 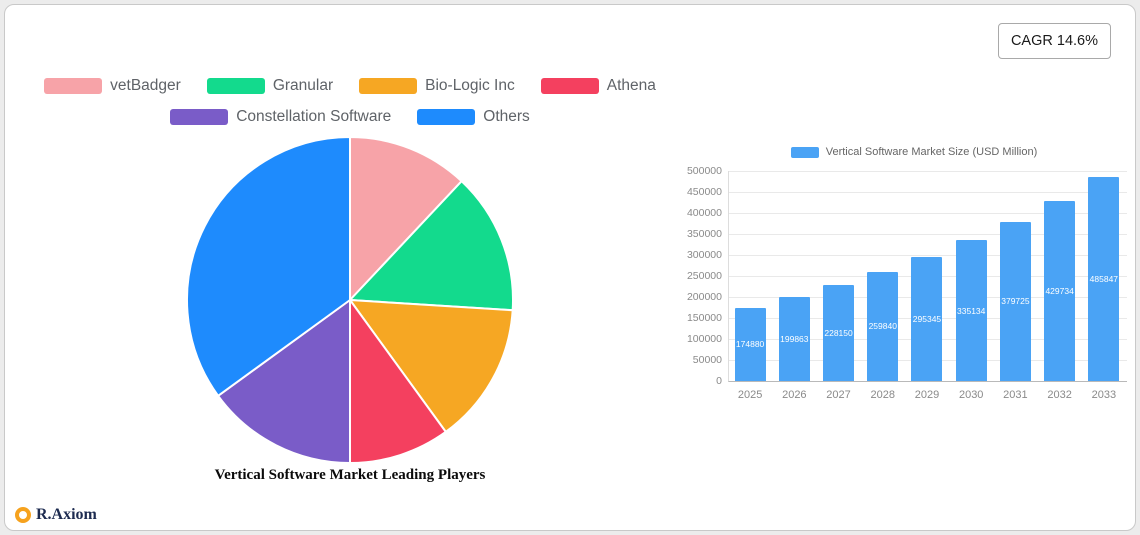 I want to click on pie-legend-row-1: vetBadger Granular Bio-Logic Inc Athena, so click(x=350, y=86).